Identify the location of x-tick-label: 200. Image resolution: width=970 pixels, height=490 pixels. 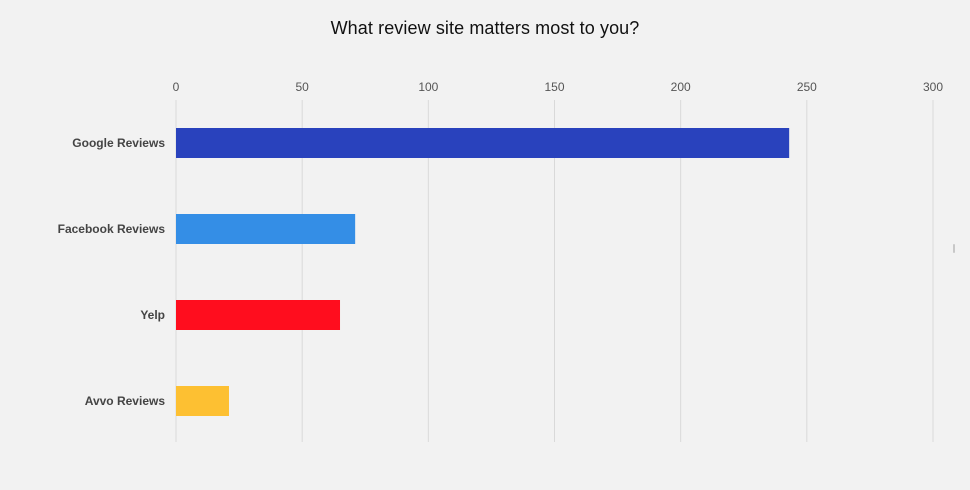
(681, 87).